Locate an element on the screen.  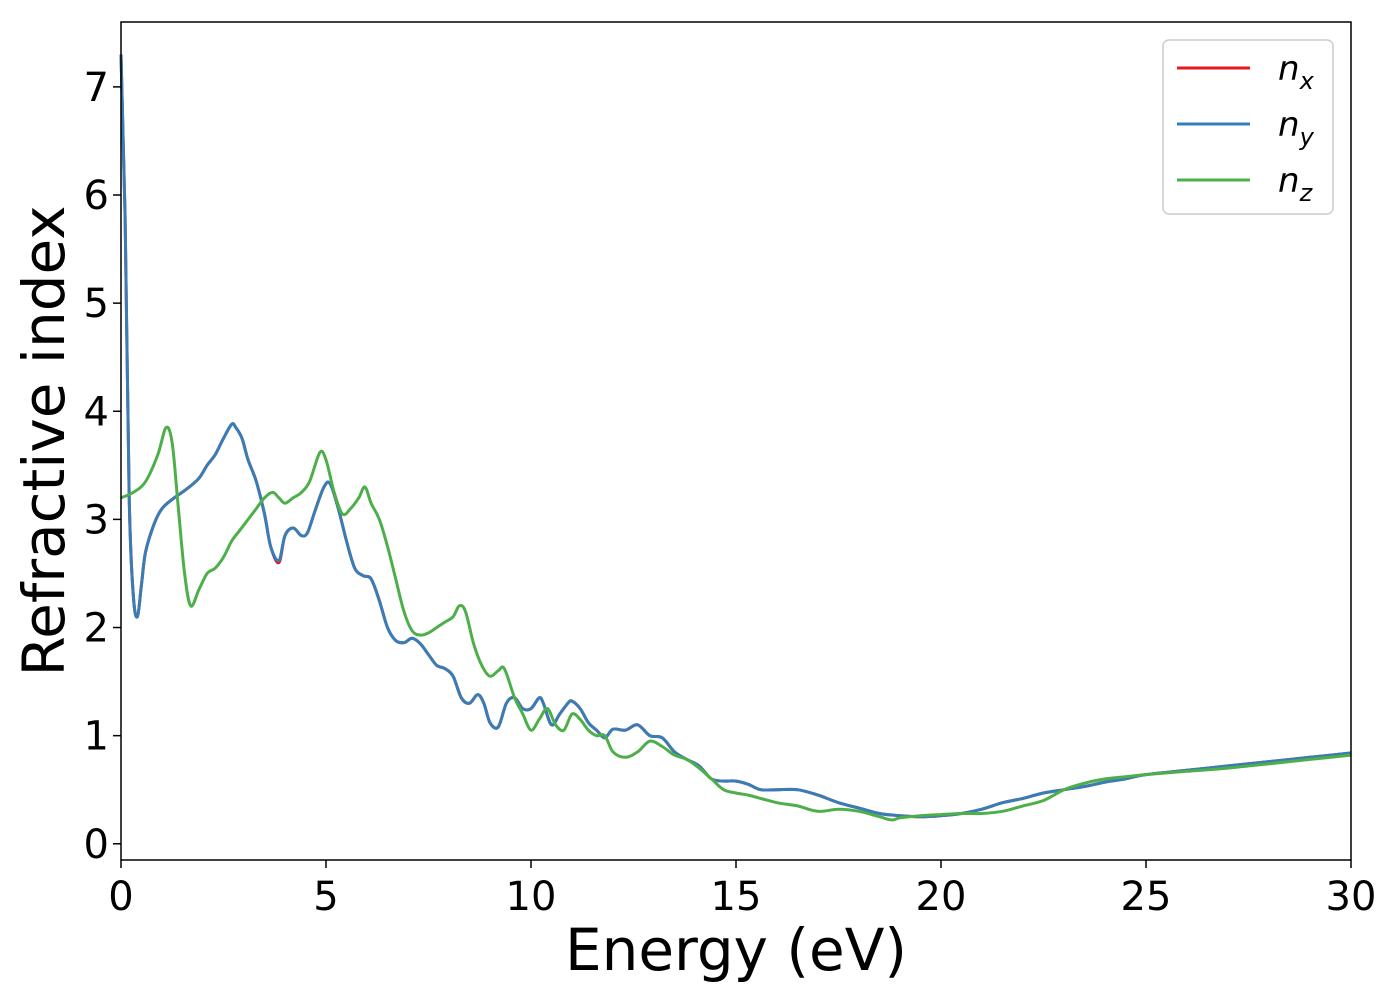
x-tick-label: 25 is located at coordinates (1146, 897).